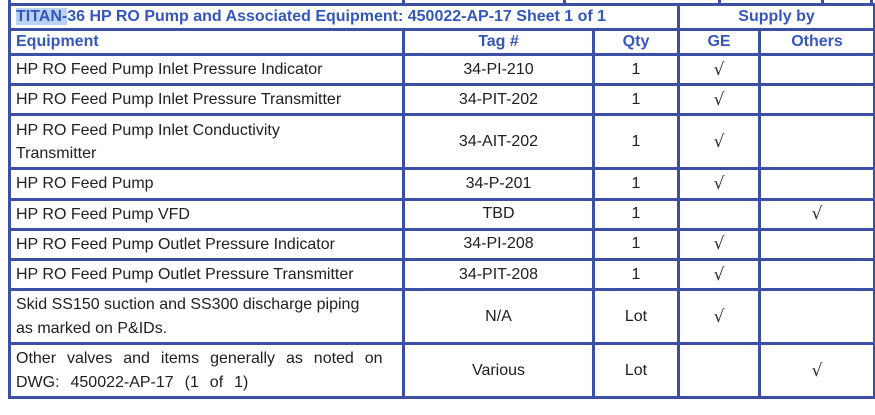 This screenshot has width=875, height=415. Describe the element at coordinates (206, 69) in the screenshot. I see `equipment-cell: HP RO Feed Pump Inlet Pressure Indicator` at that location.